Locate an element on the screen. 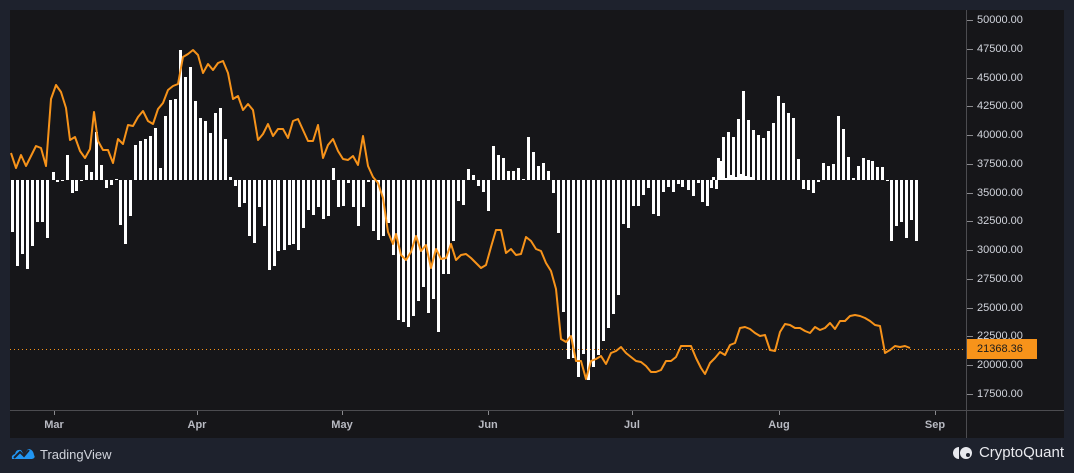 The height and width of the screenshot is (473, 1074). tradingview-brand: TradingView is located at coordinates (61, 454).